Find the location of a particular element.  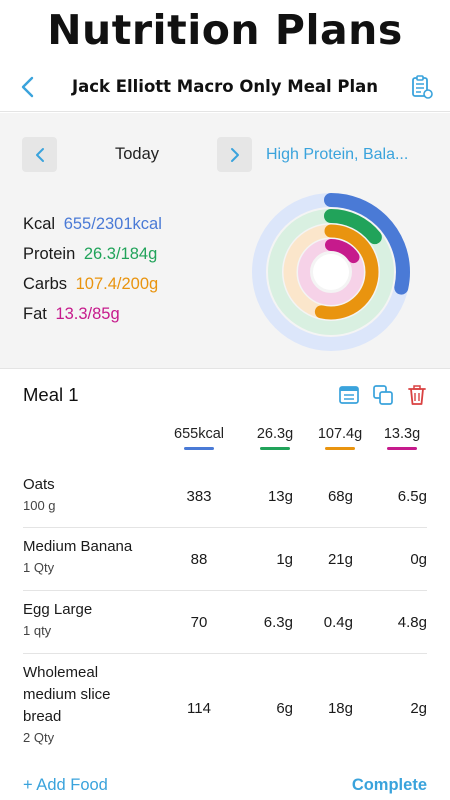

meal-footer: + Add Food Complete is located at coordinates (225, 786).